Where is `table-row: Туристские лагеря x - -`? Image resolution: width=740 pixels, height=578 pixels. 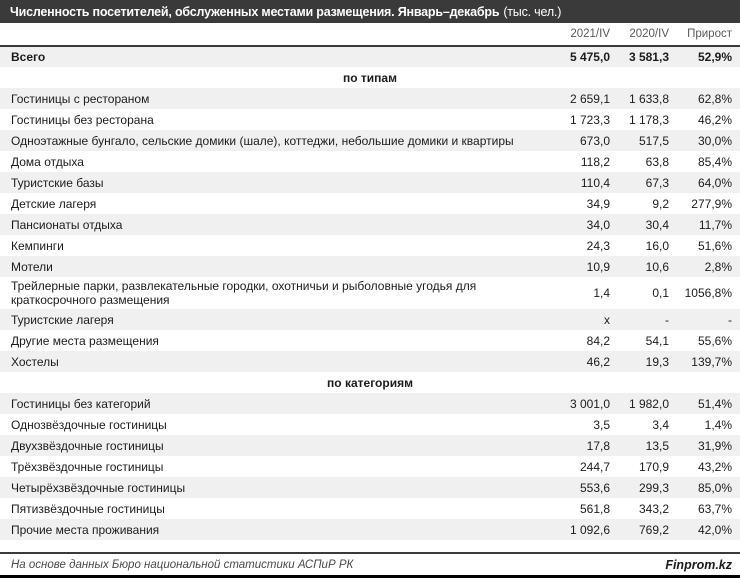
table-row: Туристские лагеря x - - is located at coordinates (370, 319).